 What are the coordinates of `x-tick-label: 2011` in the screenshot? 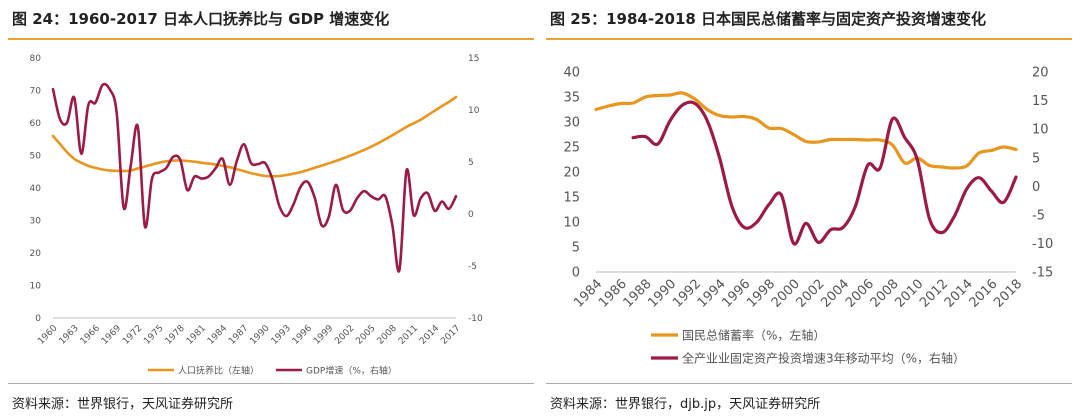 It's located at (408, 335).